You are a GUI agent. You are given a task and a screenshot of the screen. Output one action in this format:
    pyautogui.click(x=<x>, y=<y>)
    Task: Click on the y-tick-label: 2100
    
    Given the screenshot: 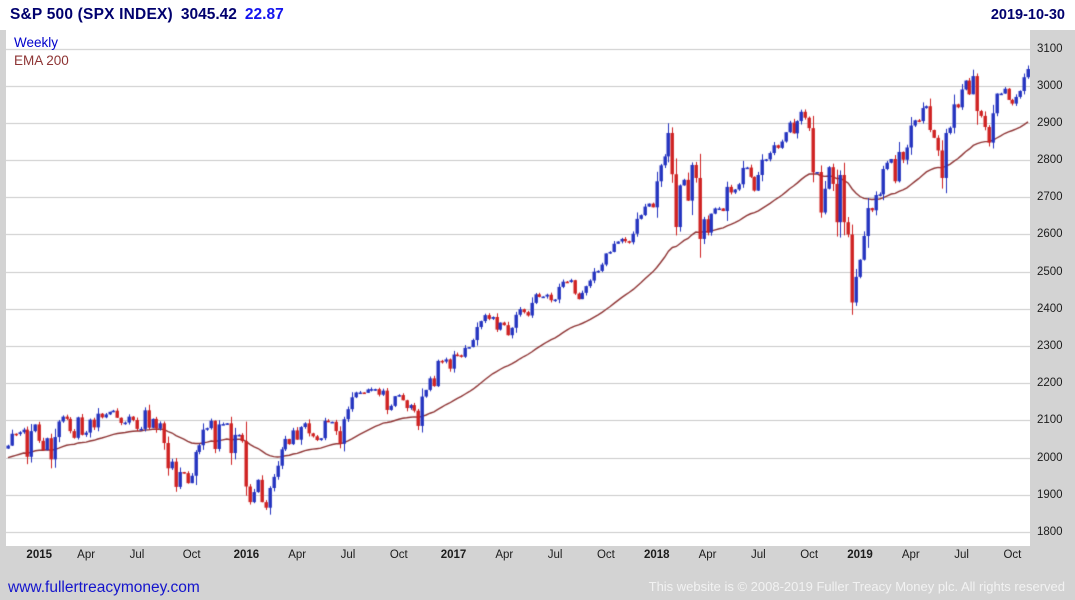 What is the action you would take?
    pyautogui.click(x=1050, y=420)
    